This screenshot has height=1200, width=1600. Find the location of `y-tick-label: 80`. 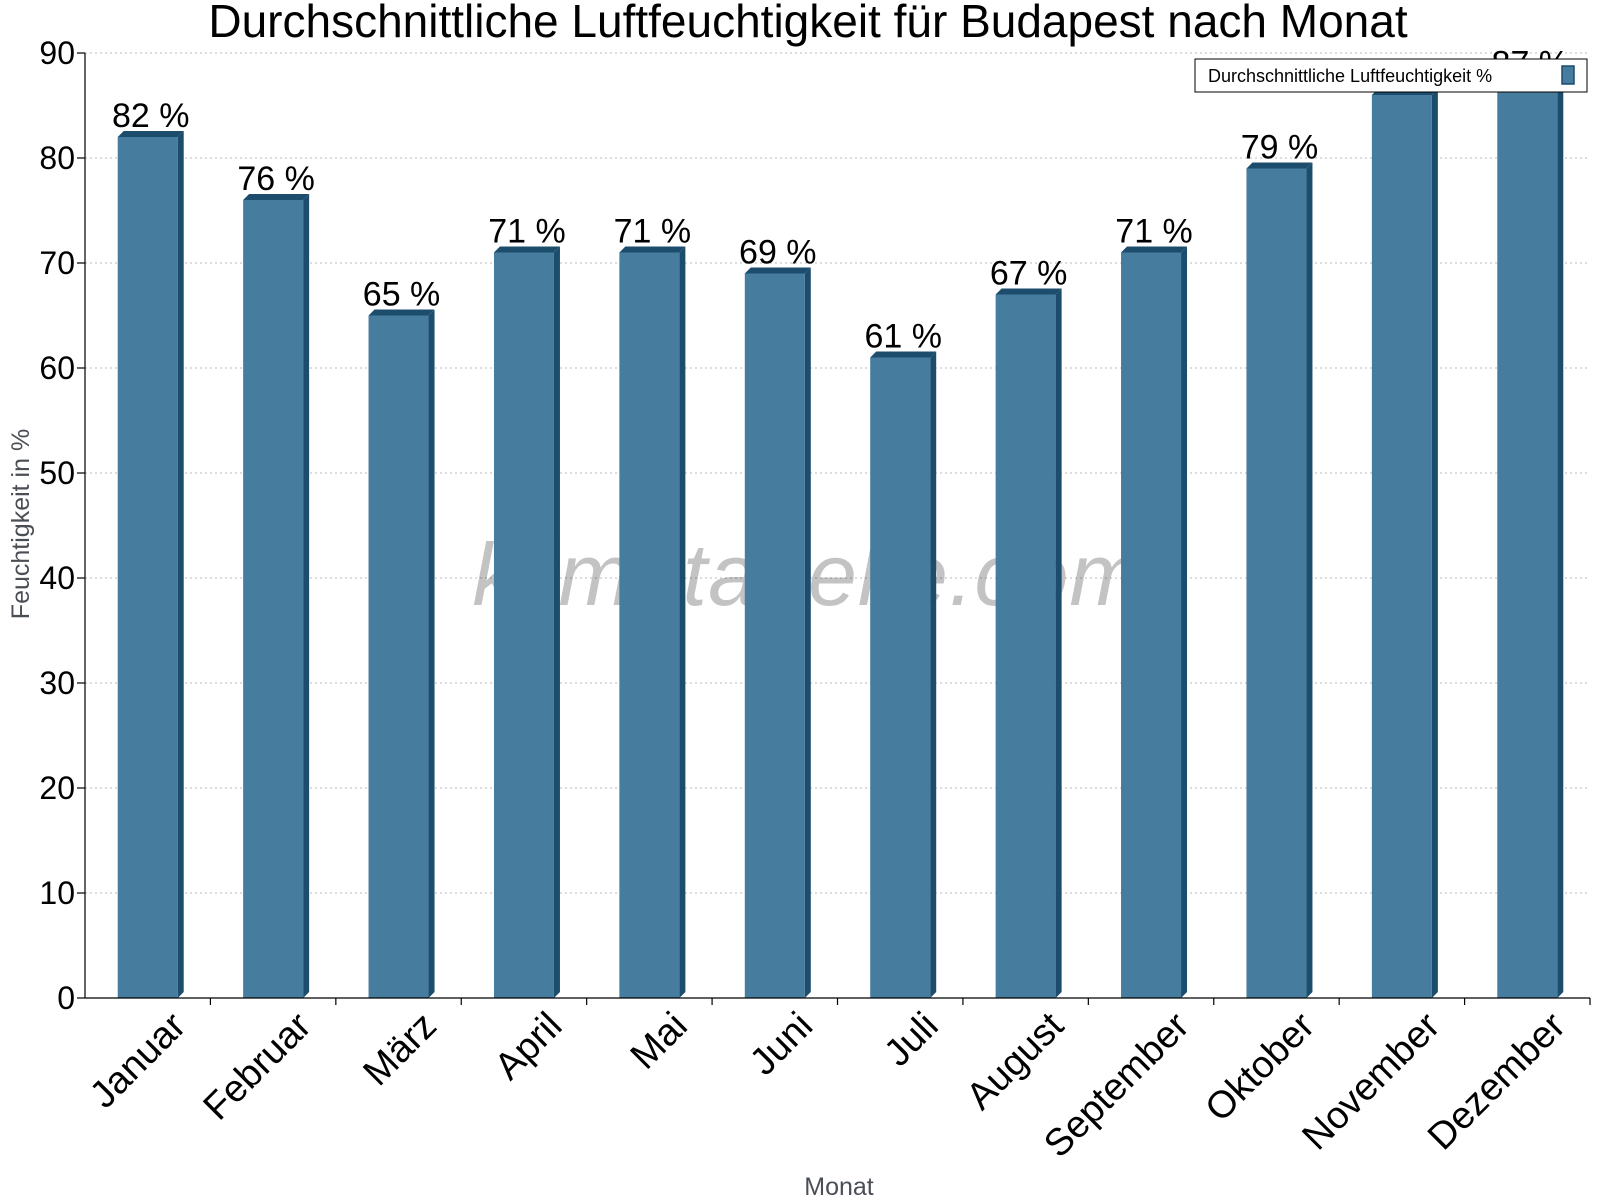

y-tick-label: 80 is located at coordinates (57, 158).